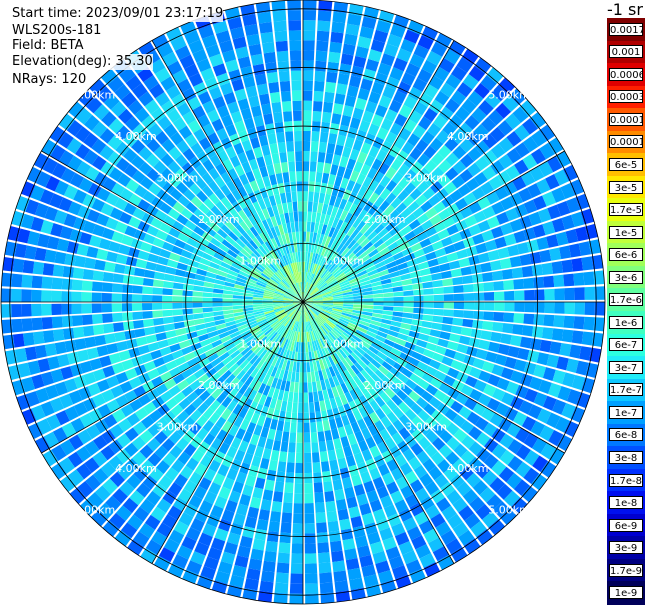 This screenshot has height=607, width=647. What do you see at coordinates (626, 435) in the screenshot?
I see `colorbar-tick-label: 6e-8` at bounding box center [626, 435].